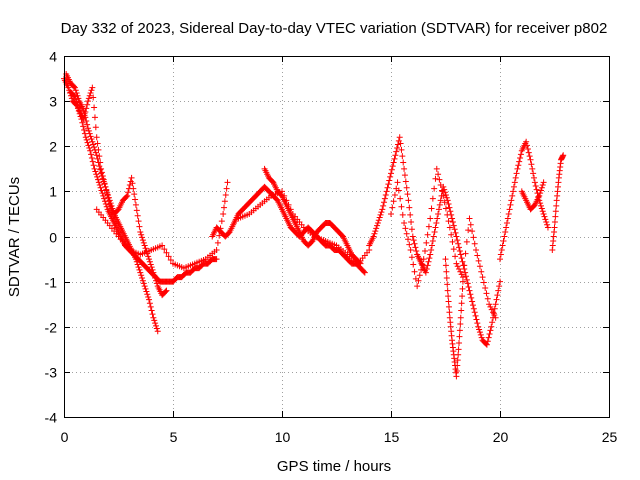 Image resolution: width=640 pixels, height=480 pixels. Describe the element at coordinates (53, 147) in the screenshot. I see `y-tick-label: 2` at that location.